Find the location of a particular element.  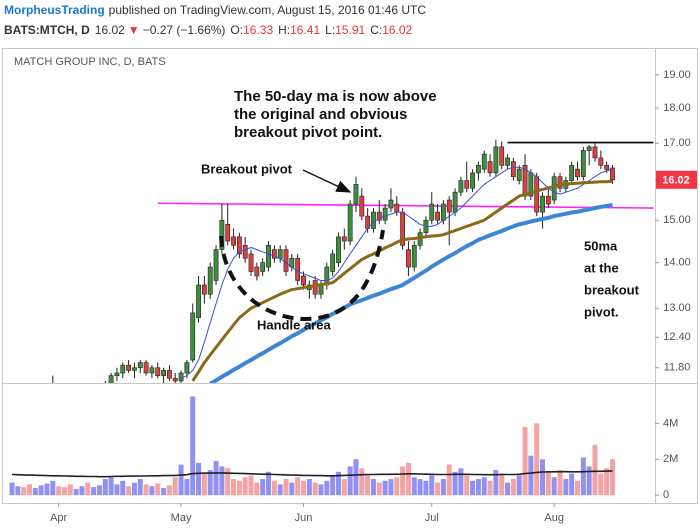

x-tick-label: May is located at coordinates (181, 518).